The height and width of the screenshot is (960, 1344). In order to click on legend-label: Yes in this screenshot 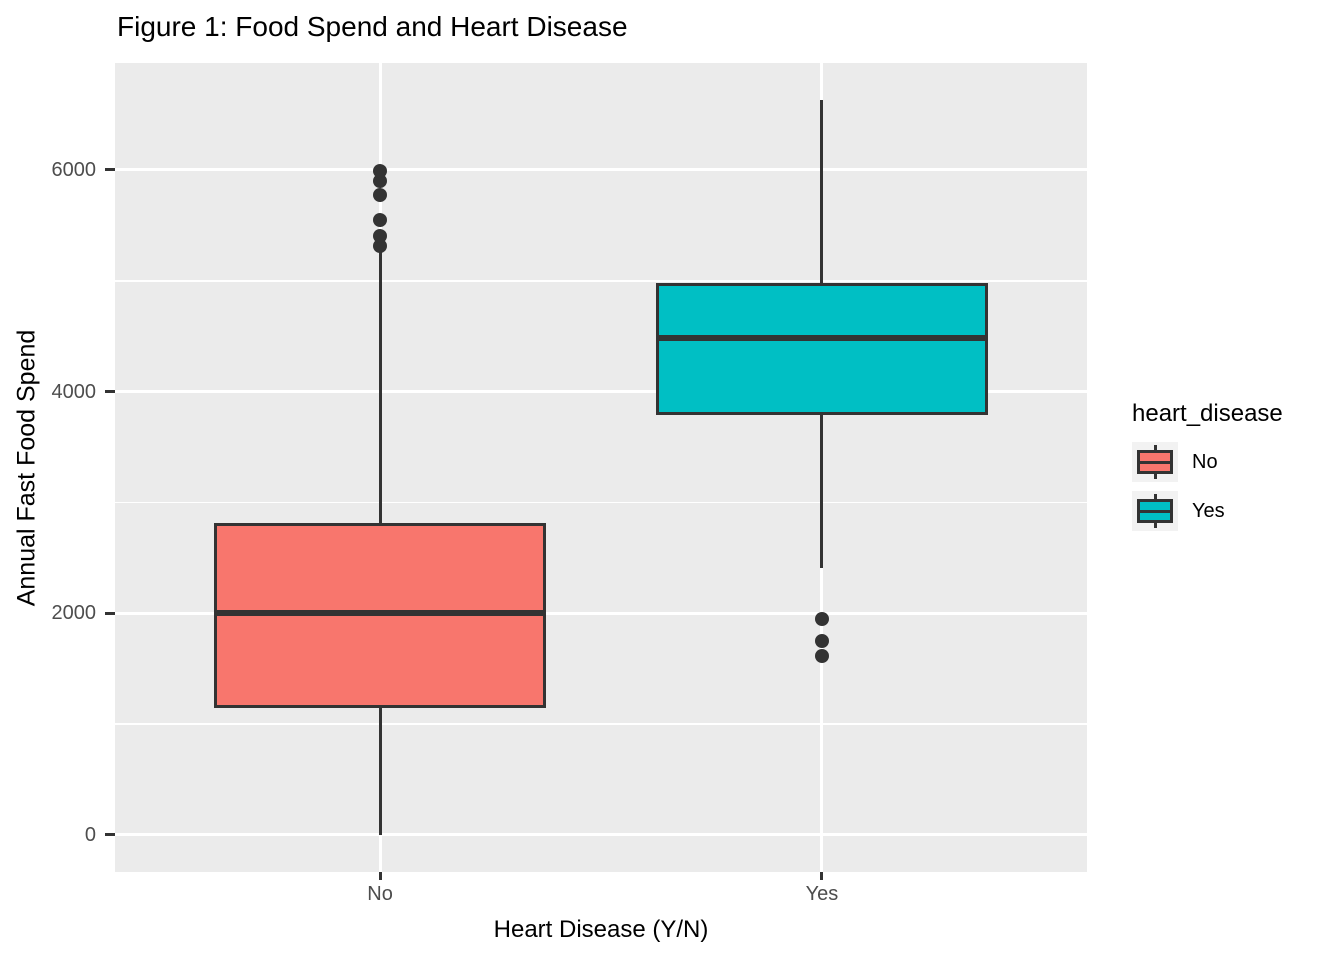, I will do `click(1208, 510)`.